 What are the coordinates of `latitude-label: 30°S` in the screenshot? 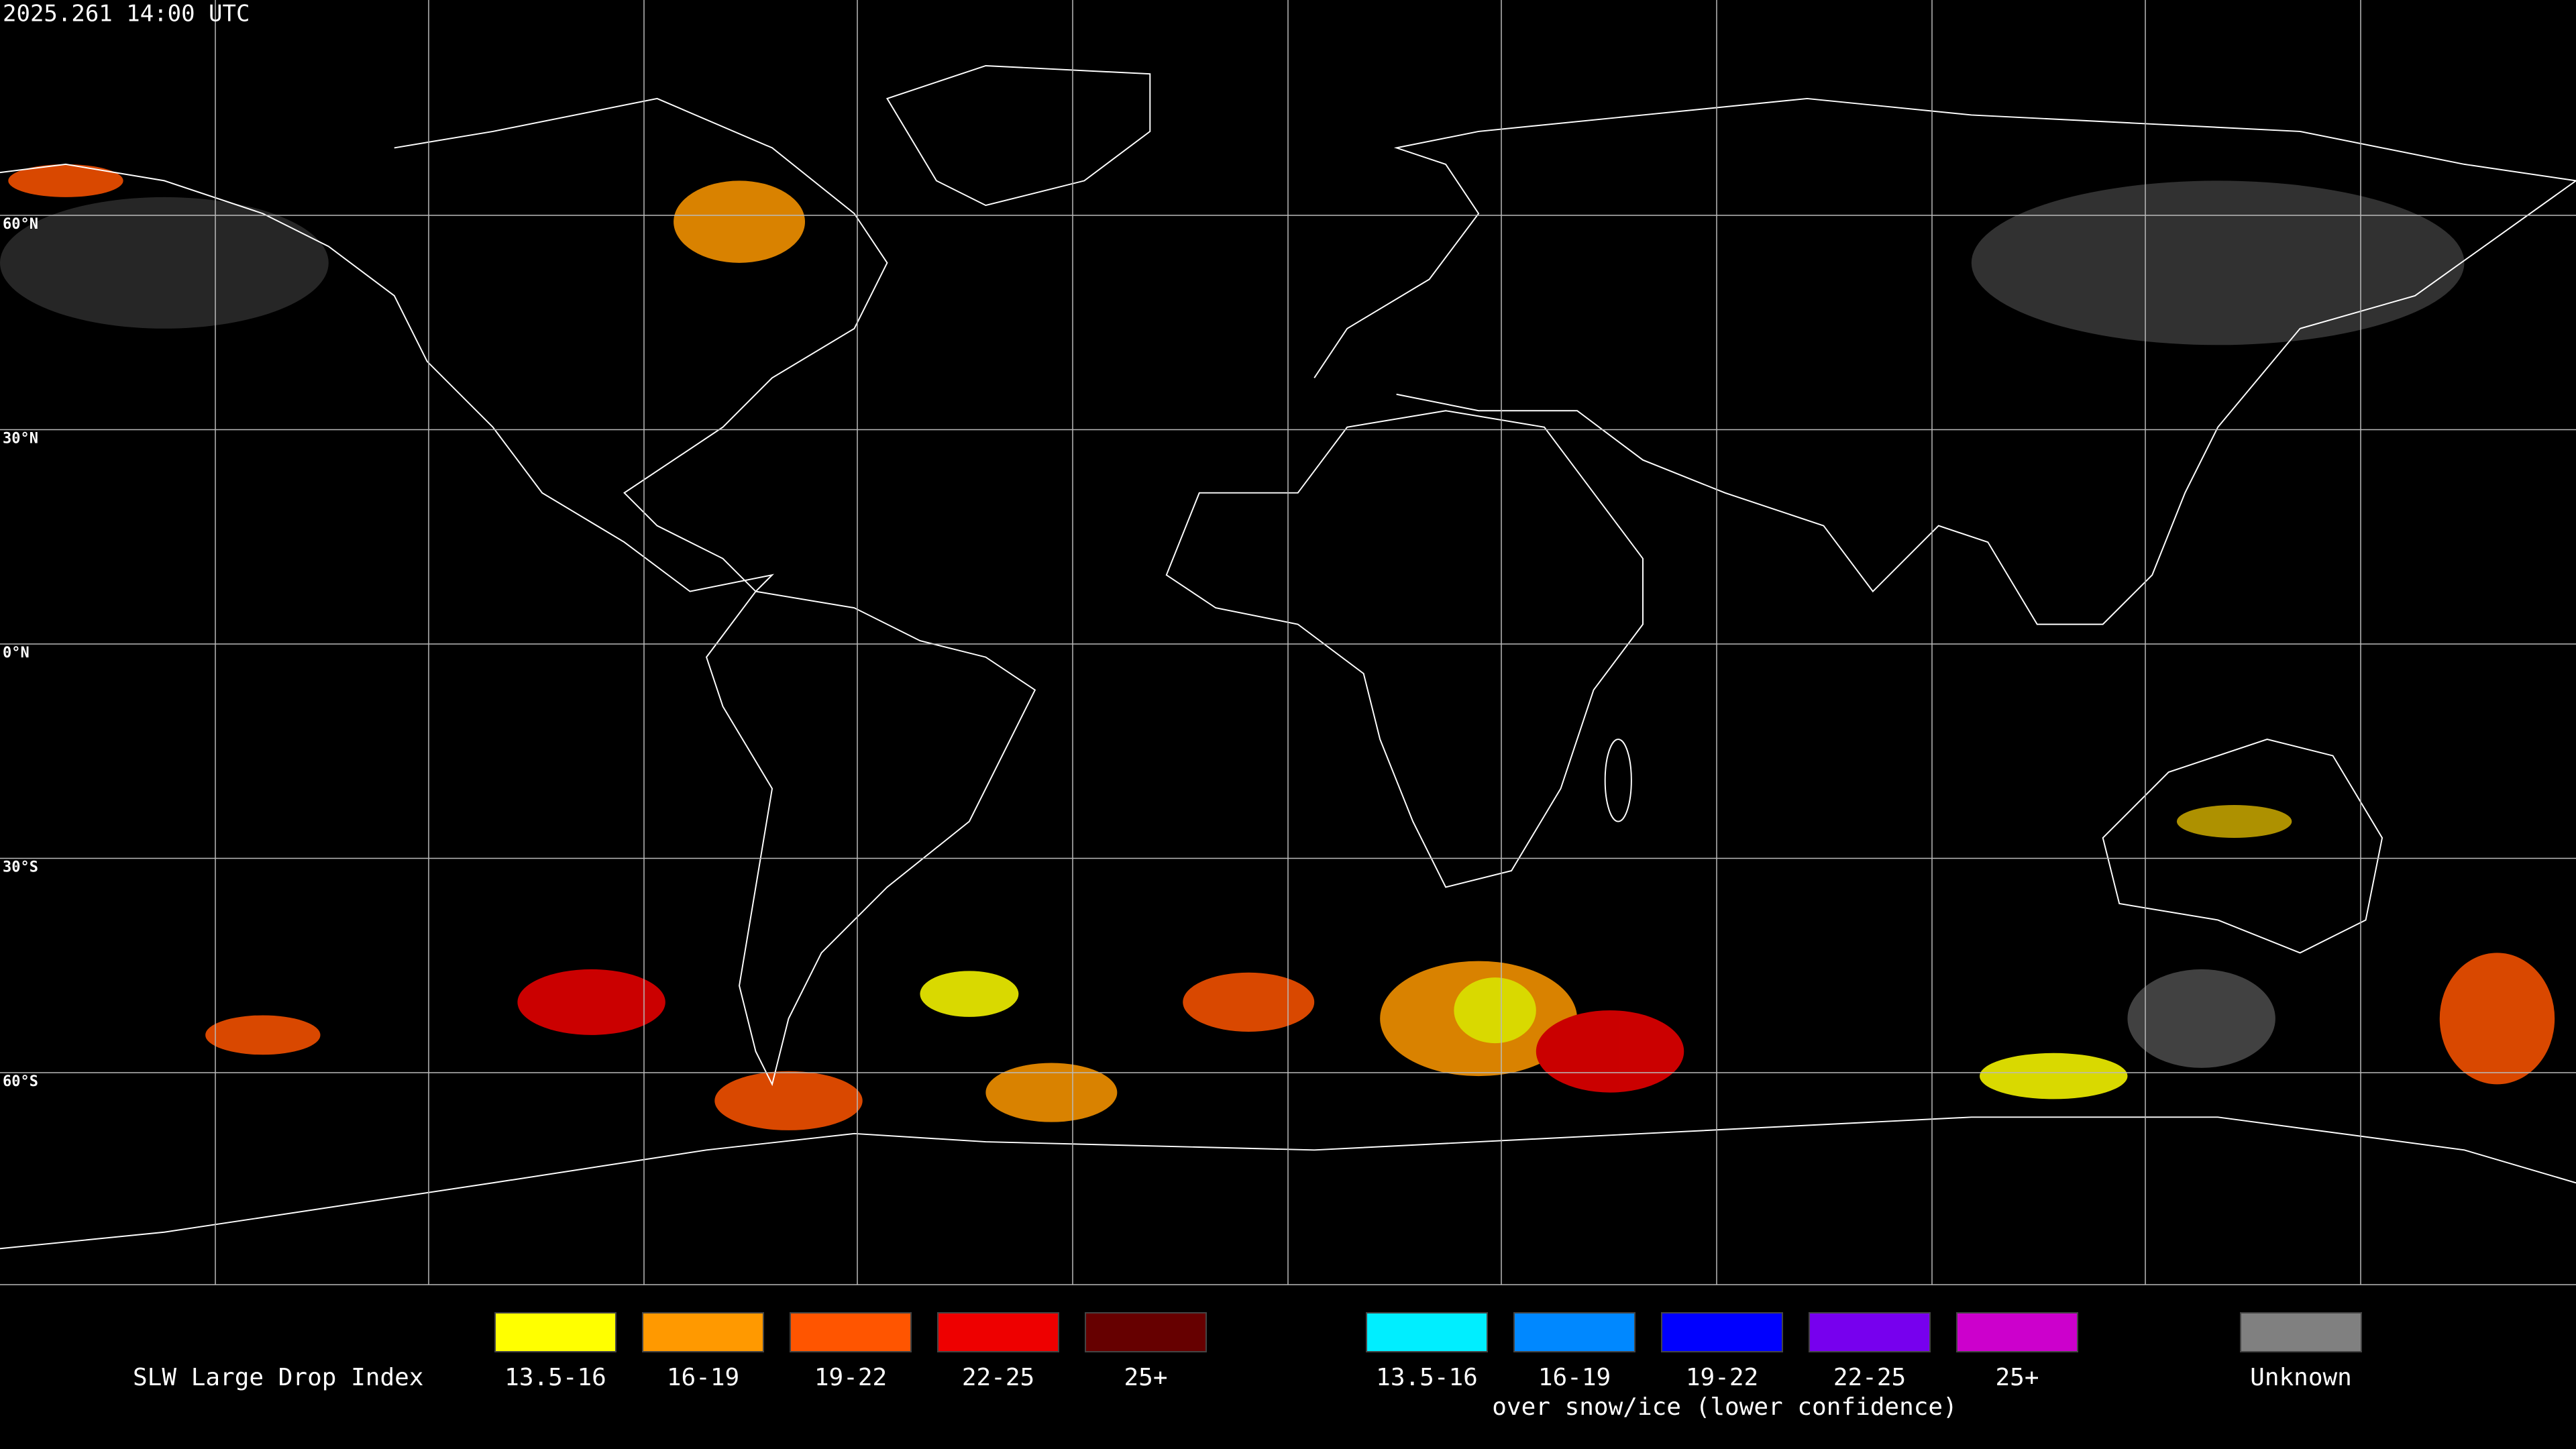 It's located at (20, 867).